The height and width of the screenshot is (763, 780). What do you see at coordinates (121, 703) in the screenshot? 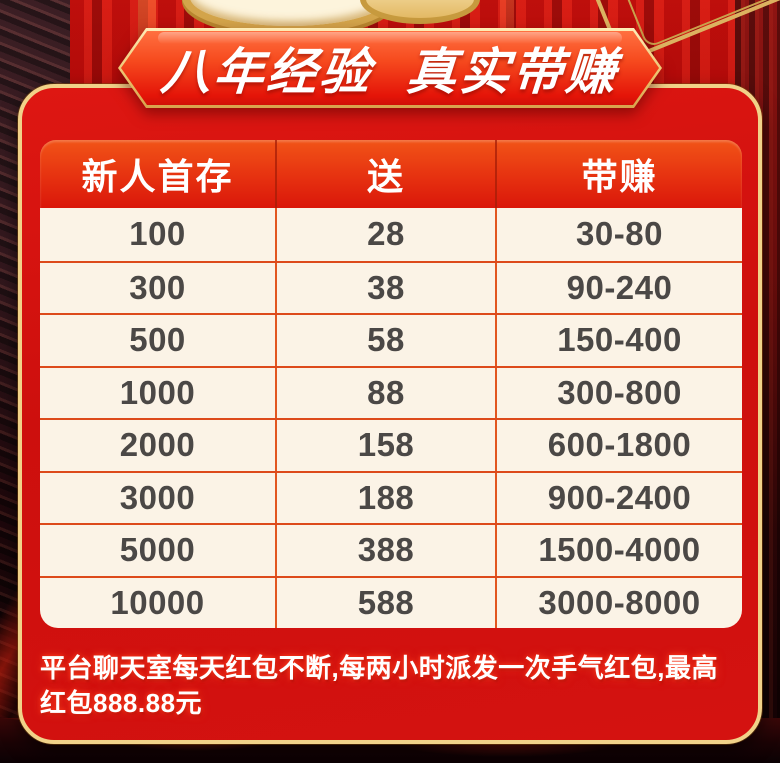
I see `notice-line-2: 红包888.88元` at bounding box center [121, 703].